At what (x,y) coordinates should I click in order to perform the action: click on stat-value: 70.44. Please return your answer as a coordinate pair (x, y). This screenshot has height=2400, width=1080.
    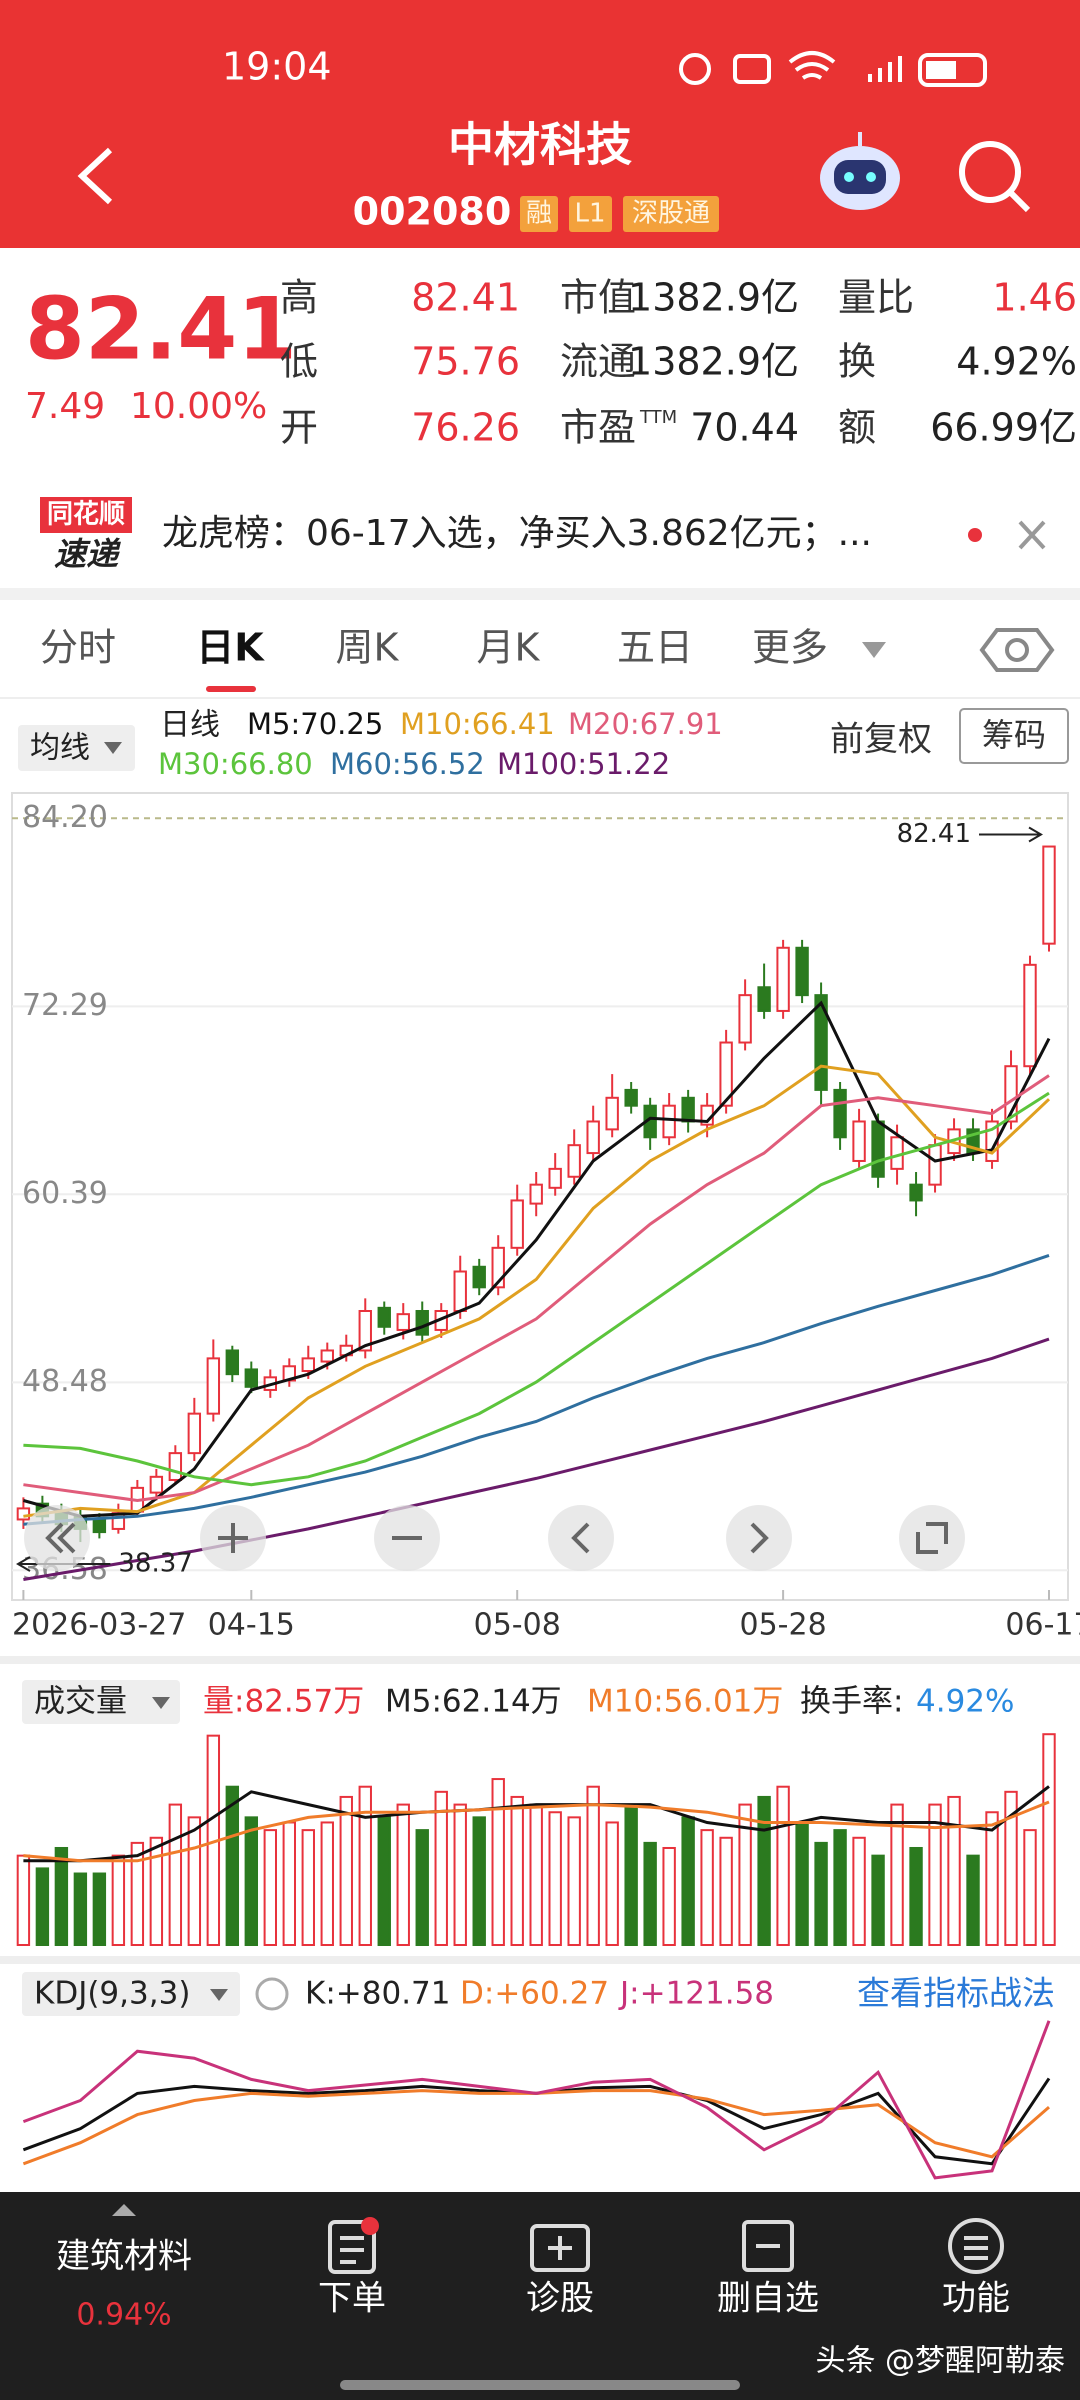
    Looking at the image, I should click on (744, 428).